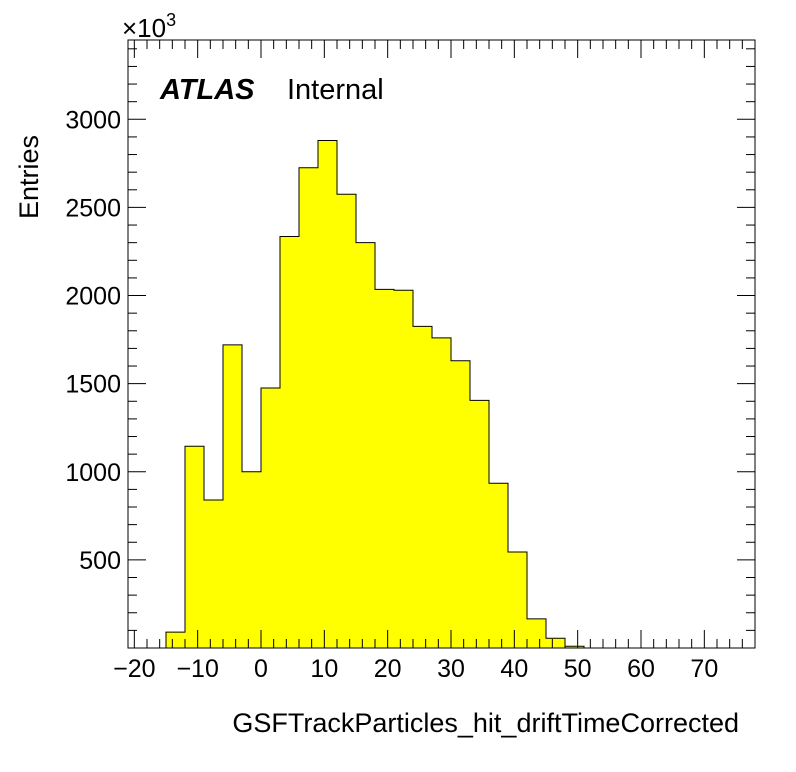 The height and width of the screenshot is (772, 796). What do you see at coordinates (100, 561) in the screenshot?
I see `y-tick-label: 500` at bounding box center [100, 561].